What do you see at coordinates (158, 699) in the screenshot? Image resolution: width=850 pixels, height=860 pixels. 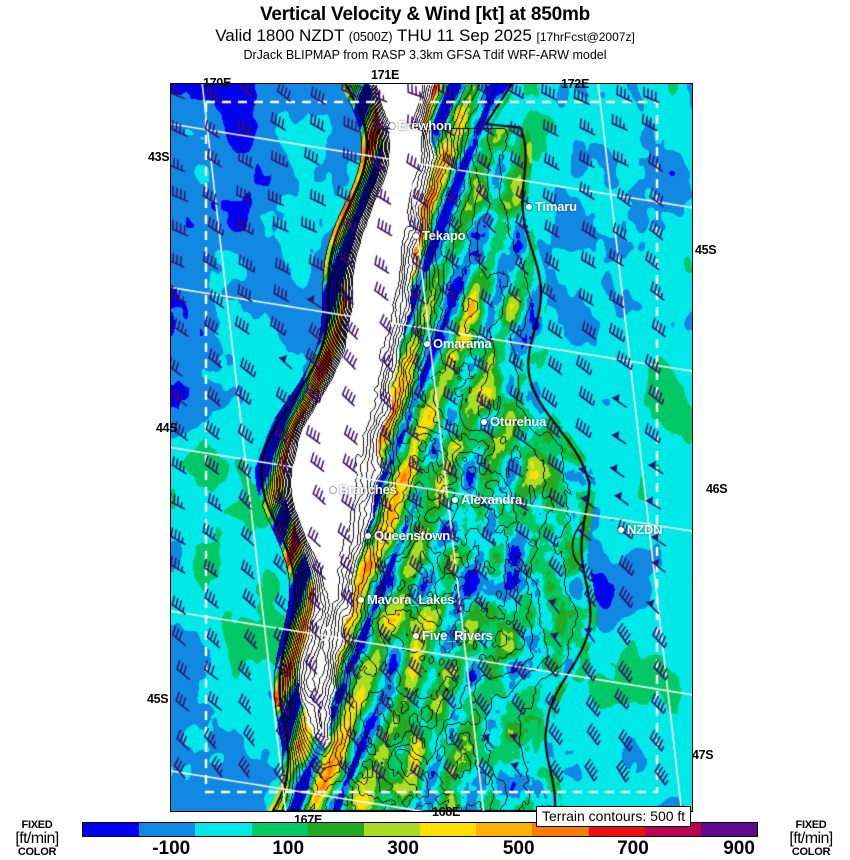 I see `latitude-label-2: 45S` at bounding box center [158, 699].